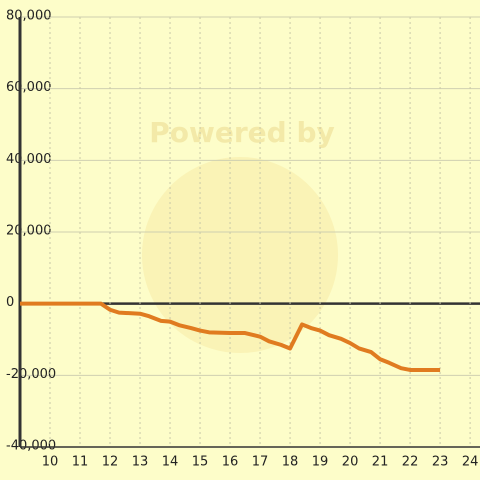 Image resolution: width=480 pixels, height=480 pixels. Describe the element at coordinates (29, 231) in the screenshot. I see `y-tick-label: 20,000` at that location.